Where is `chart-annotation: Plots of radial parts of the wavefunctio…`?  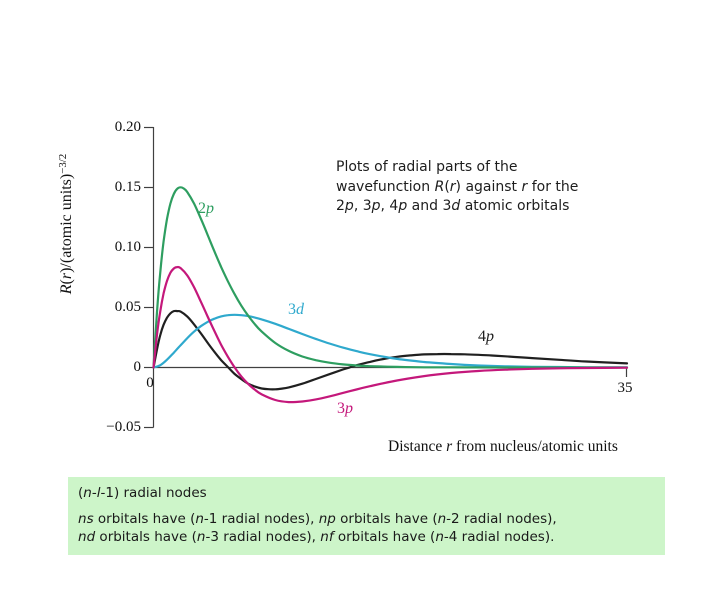 chart-annotation: Plots of radial parts of the wavefunctio… is located at coordinates (501, 187).